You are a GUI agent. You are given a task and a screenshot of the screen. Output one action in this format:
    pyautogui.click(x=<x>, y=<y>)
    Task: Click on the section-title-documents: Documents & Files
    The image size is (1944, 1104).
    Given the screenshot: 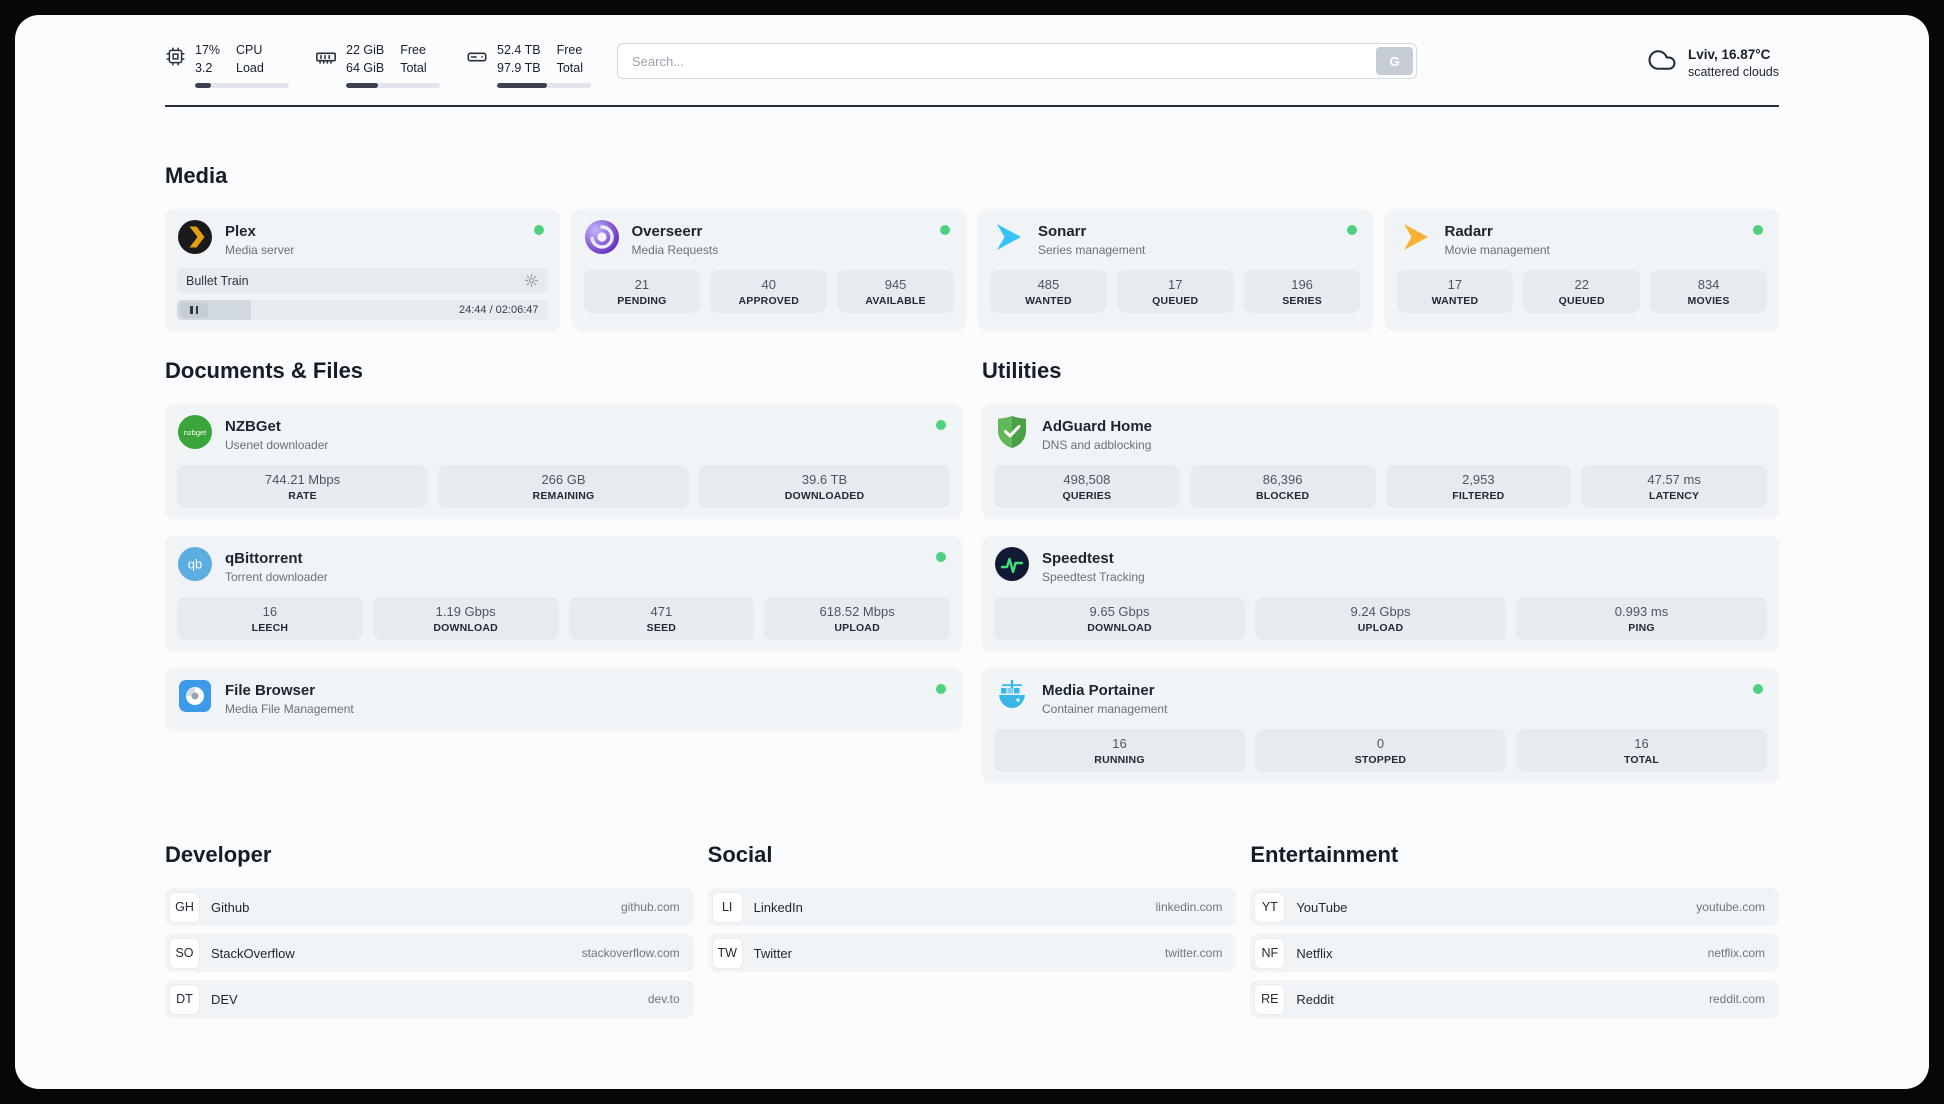 What is the action you would take?
    pyautogui.click(x=264, y=371)
    